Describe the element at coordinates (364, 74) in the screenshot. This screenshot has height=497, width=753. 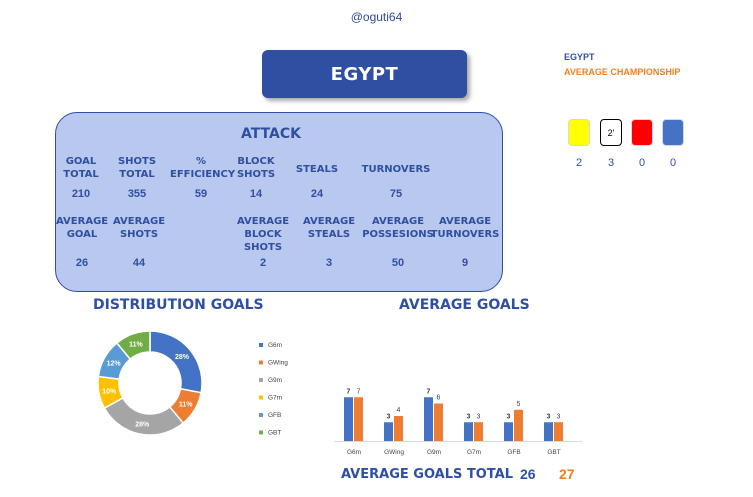
I see `team-name-banner: EGYPT` at that location.